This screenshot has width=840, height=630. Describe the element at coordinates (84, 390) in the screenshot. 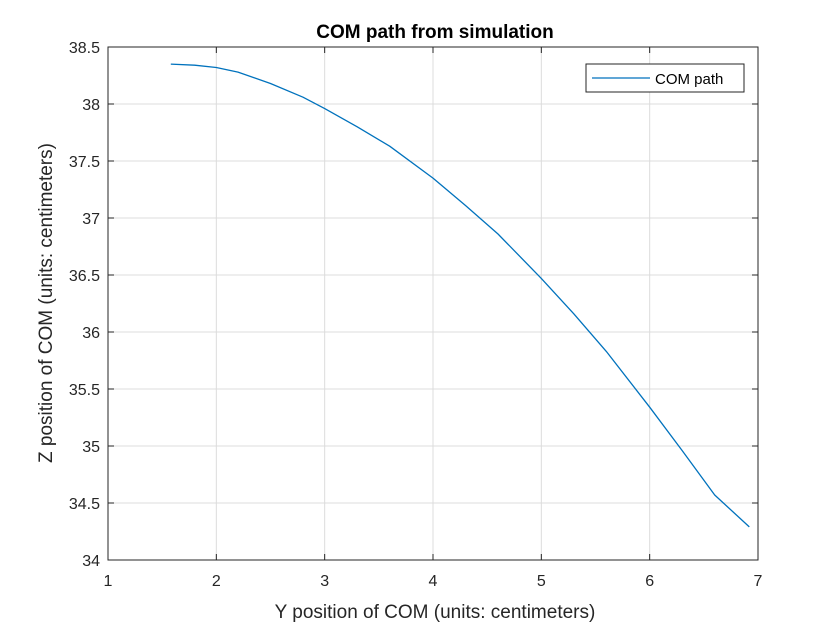

I see `y-tick-label: 35.5` at that location.